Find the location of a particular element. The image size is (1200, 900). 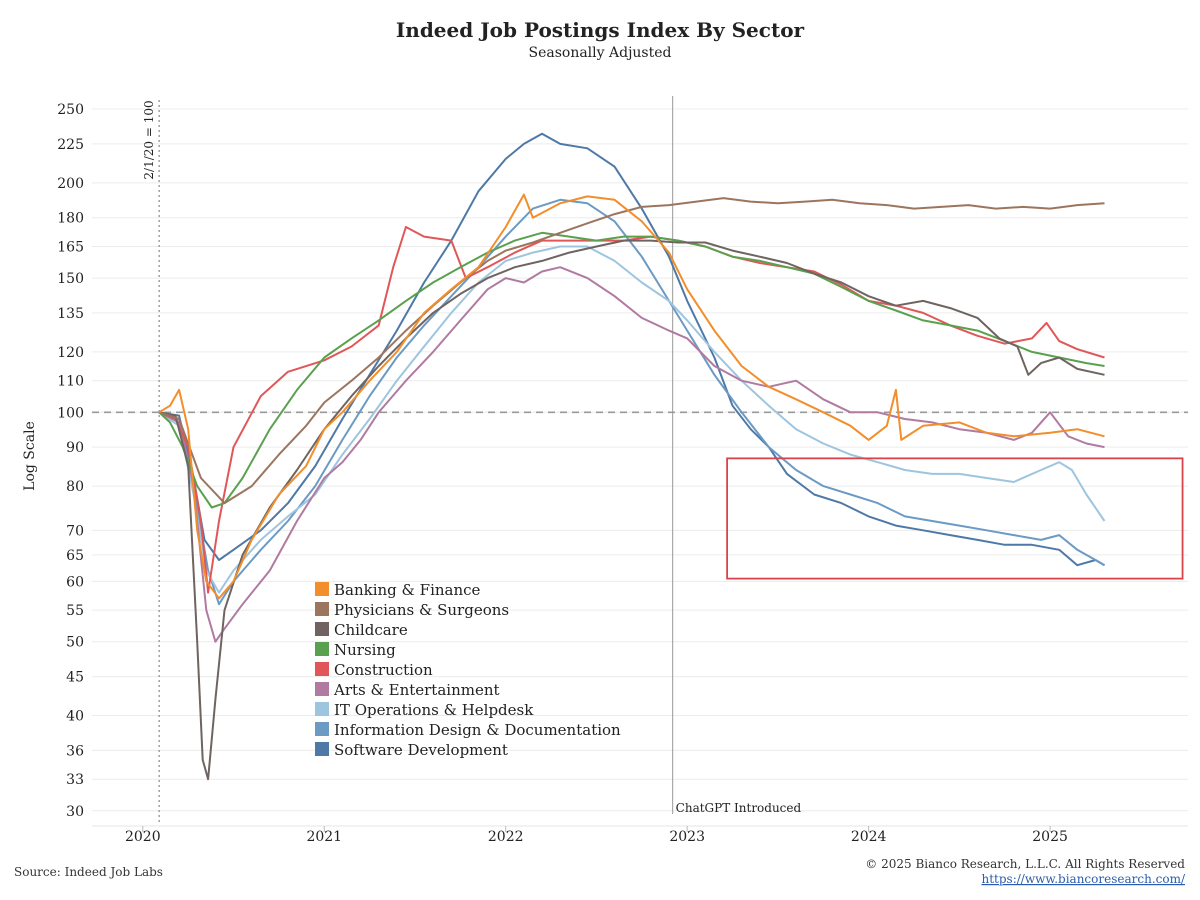

base-date-annotation: 2/1/20 = 100 is located at coordinates (149, 139).